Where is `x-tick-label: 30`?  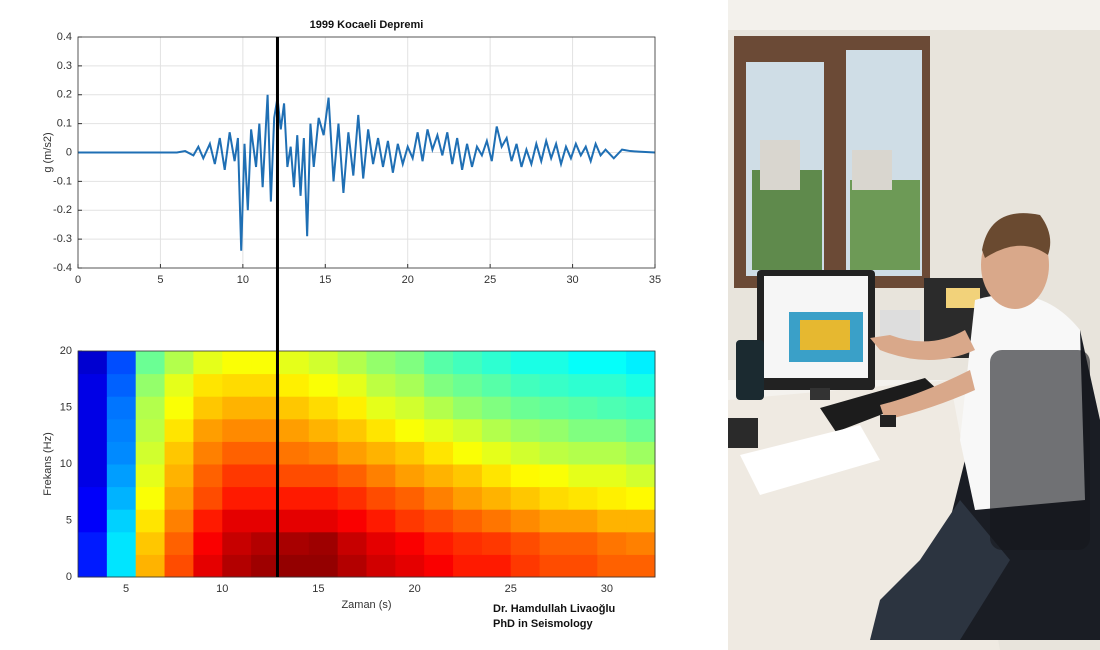 x-tick-label: 30 is located at coordinates (607, 589).